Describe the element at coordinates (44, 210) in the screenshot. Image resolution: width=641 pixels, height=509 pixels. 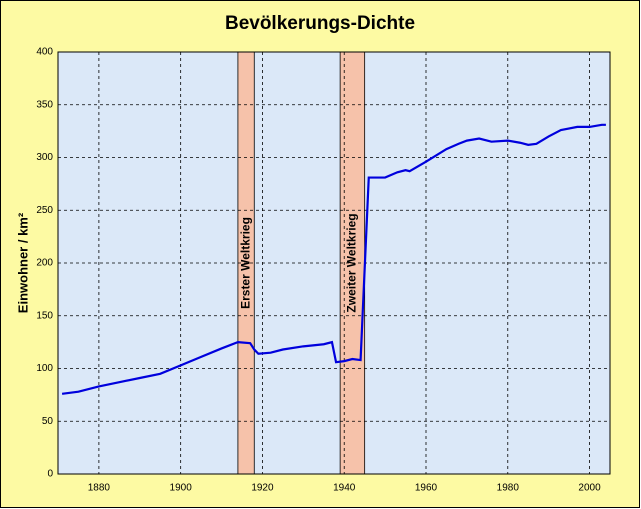
I see `y-tick-label: 250` at that location.